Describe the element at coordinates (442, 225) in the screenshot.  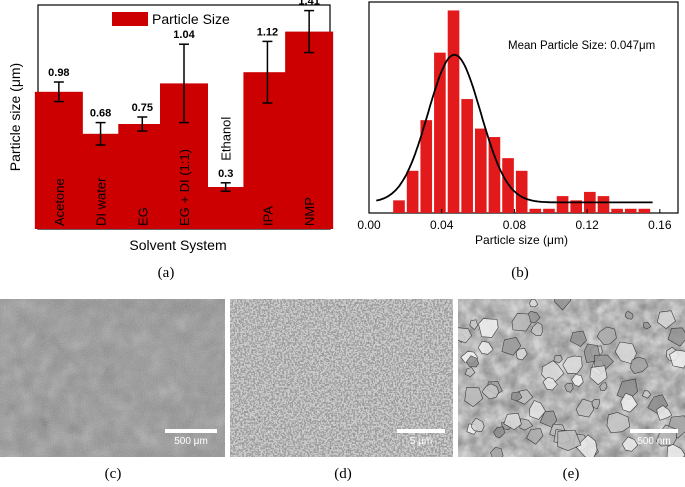
I see `x-tick-label-1: 0.04` at that location.